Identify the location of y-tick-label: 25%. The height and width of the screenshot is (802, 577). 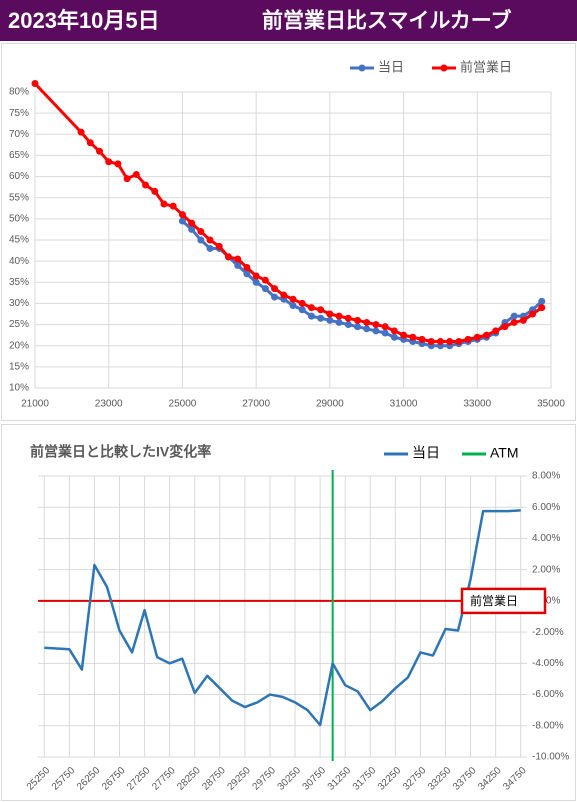
(19, 324).